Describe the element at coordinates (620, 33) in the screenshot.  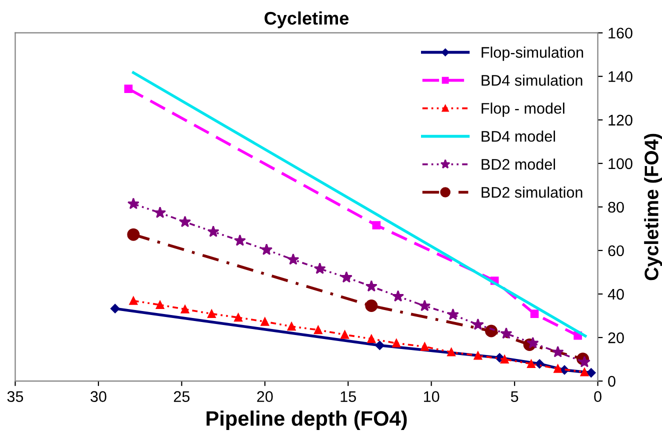
I see `y-tick-label: 160` at that location.